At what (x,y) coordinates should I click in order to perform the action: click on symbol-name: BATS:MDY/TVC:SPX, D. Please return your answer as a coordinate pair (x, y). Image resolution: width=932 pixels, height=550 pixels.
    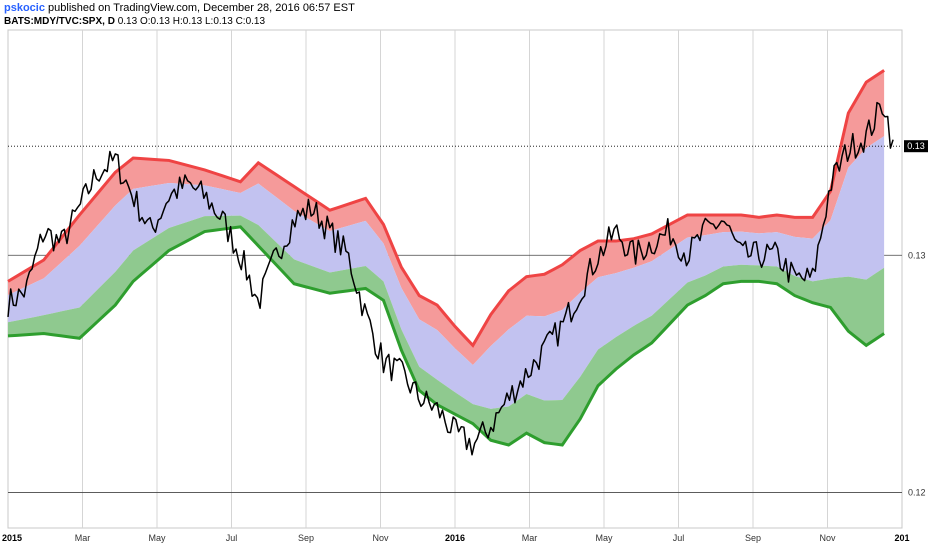
    Looking at the image, I should click on (59, 21).